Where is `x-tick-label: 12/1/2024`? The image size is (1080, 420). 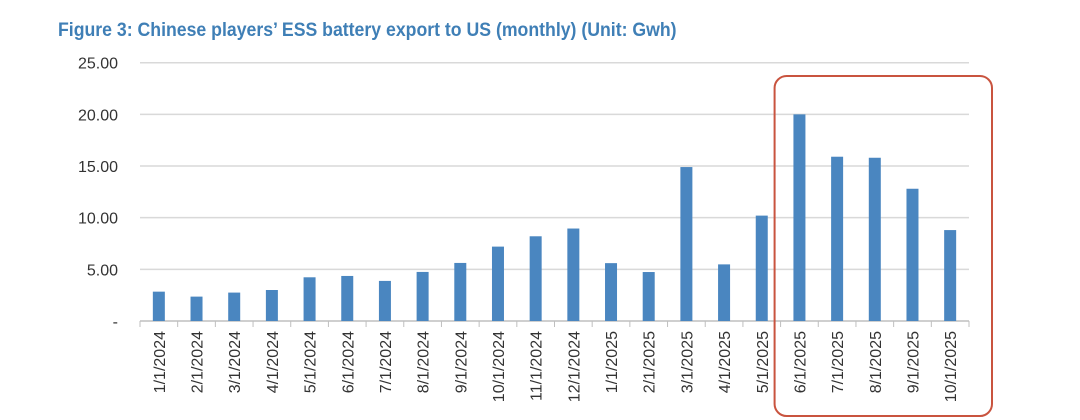
x-tick-label: 12/1/2024 is located at coordinates (574, 366).